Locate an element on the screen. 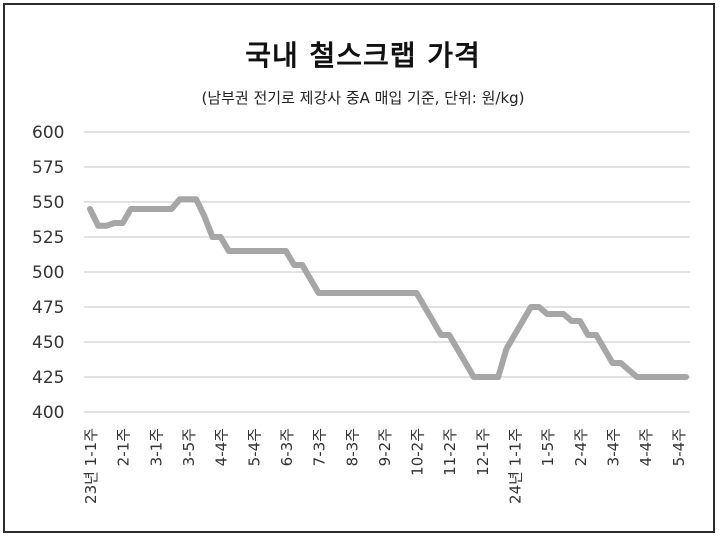 This screenshot has width=726, height=544. y-tick-label: 425 is located at coordinates (48, 378).